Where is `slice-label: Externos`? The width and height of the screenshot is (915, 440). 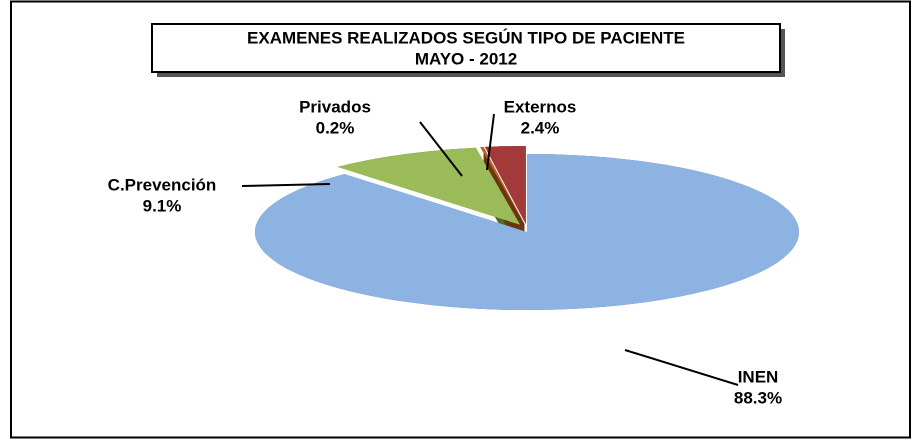
slice-label: Externos is located at coordinates (540, 106).